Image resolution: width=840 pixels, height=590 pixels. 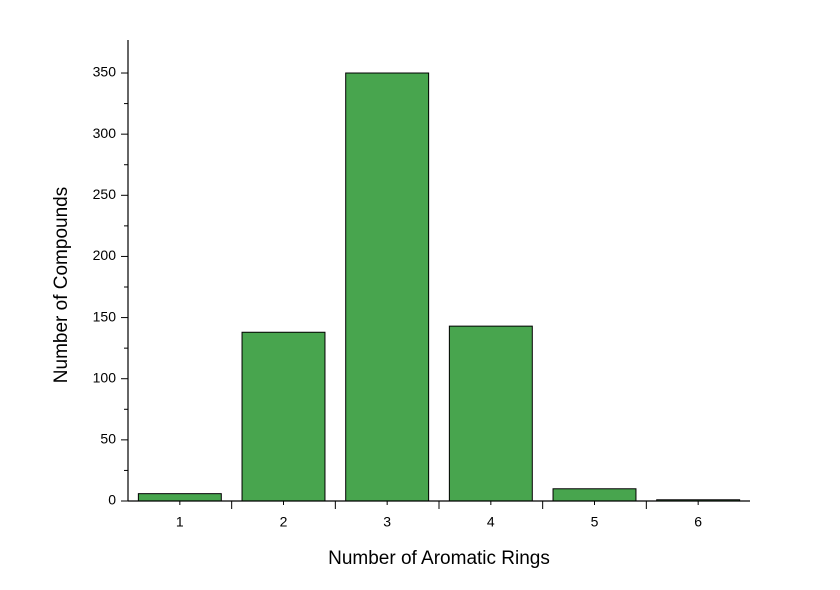 I want to click on y-tick-label: 150, so click(x=105, y=316).